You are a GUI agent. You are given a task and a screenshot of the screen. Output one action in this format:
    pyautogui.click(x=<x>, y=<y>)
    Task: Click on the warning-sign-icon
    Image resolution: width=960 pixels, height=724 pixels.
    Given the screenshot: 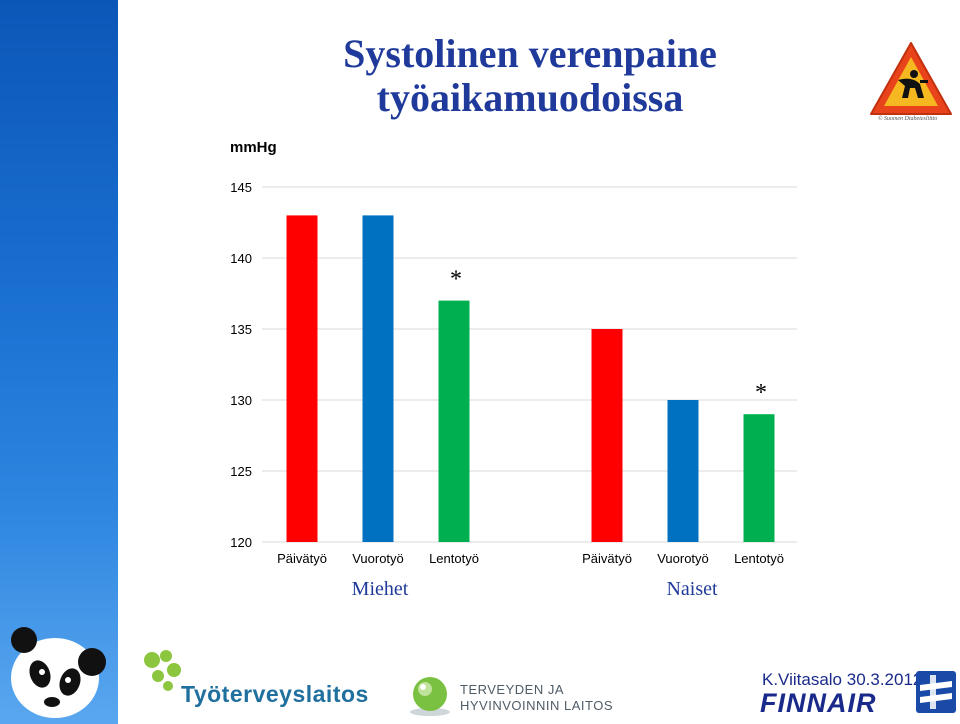 What is the action you would take?
    pyautogui.click(x=911, y=78)
    